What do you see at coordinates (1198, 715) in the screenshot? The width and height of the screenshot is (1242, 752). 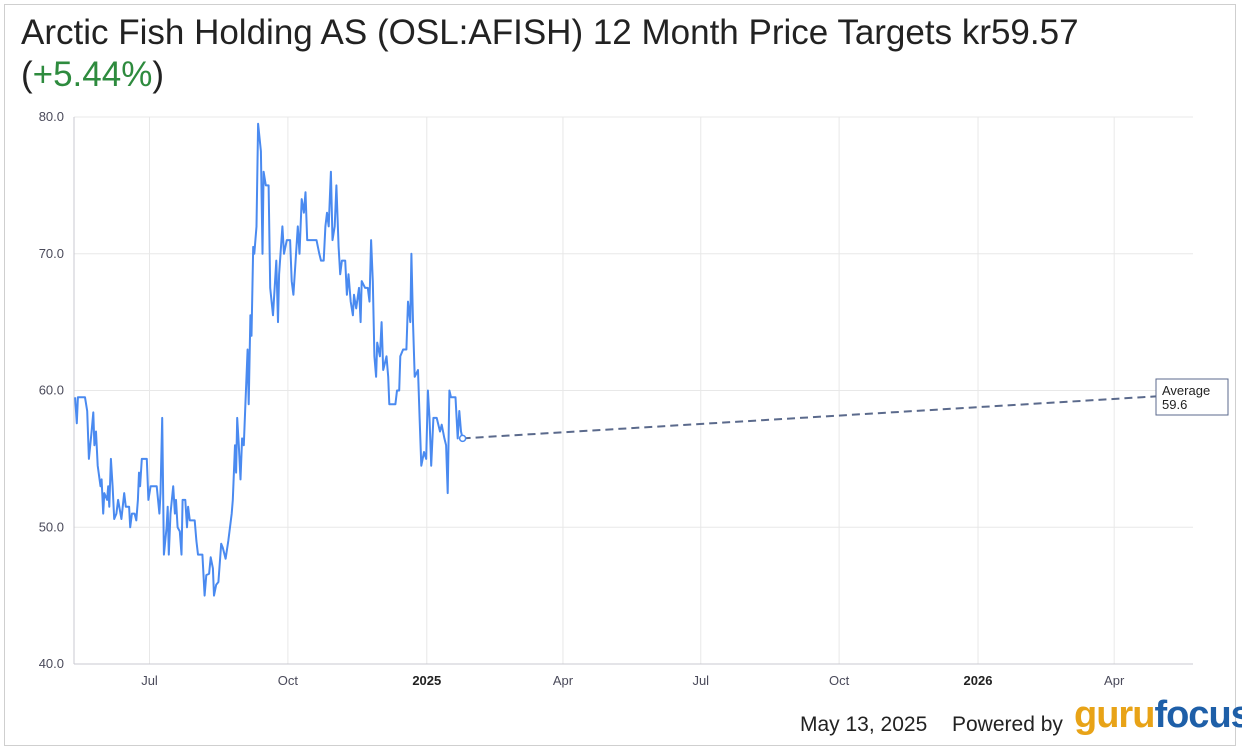 I see `logo-focus: focus` at bounding box center [1198, 715].